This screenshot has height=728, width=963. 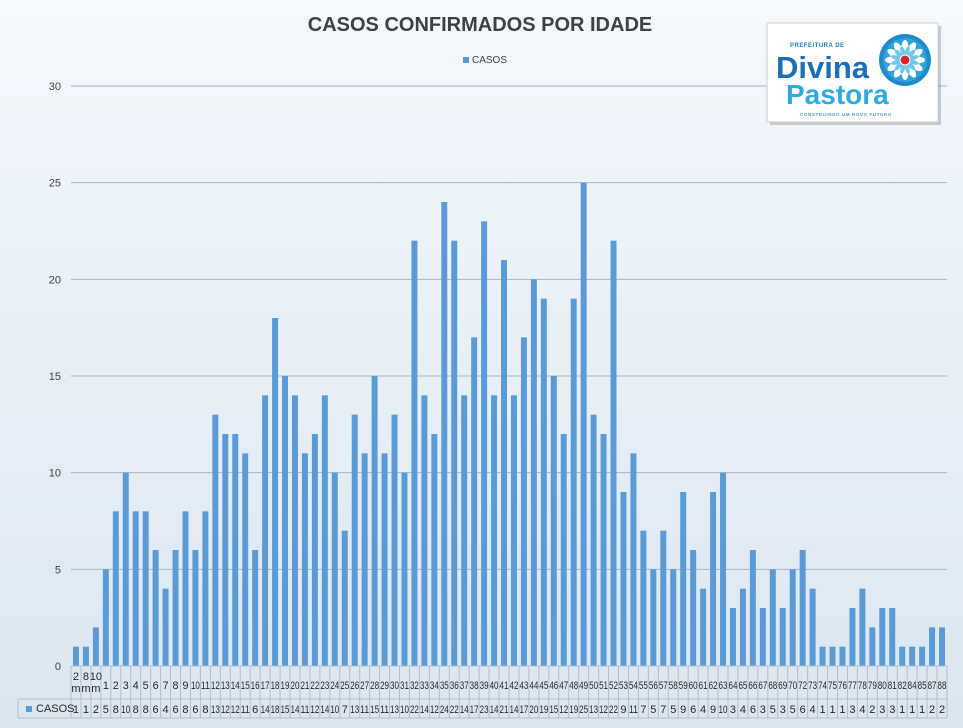 I want to click on category-label: 38, so click(x=474, y=686).